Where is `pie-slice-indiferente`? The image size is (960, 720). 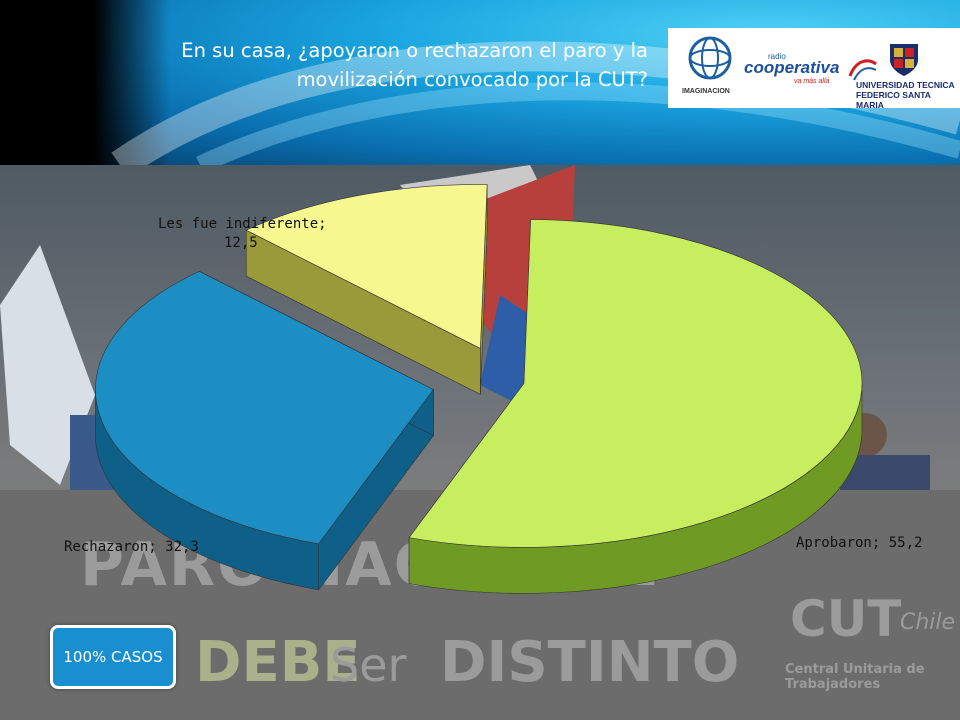
pie-slice-indiferente is located at coordinates (366, 289).